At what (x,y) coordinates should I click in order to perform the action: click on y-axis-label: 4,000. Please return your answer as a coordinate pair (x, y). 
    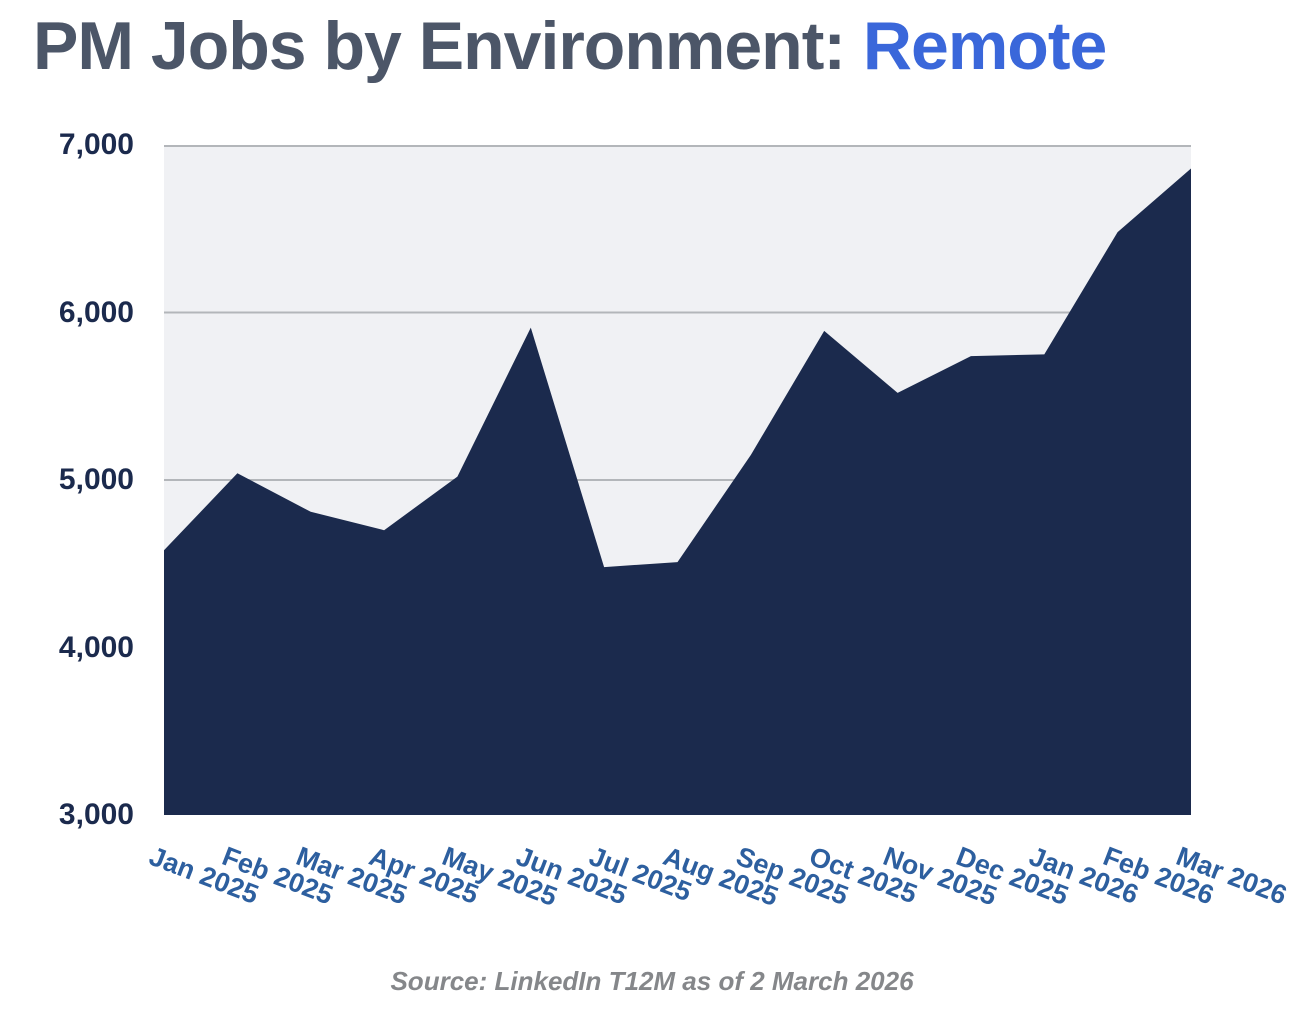
    Looking at the image, I should click on (96, 647).